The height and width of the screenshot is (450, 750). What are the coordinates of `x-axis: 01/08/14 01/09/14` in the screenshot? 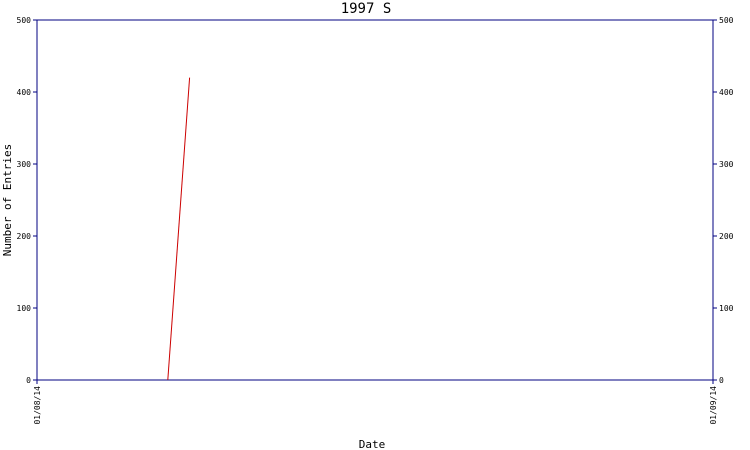 It's located at (375, 402).